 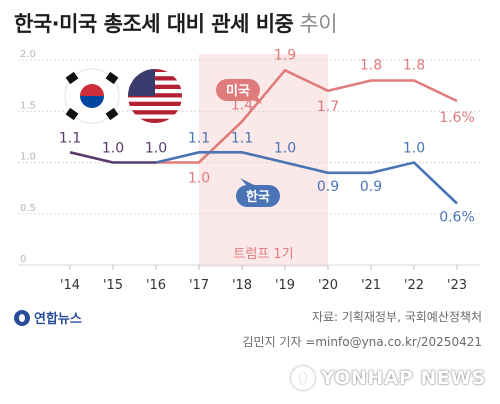 I want to click on y-tick-label: 2.0, so click(x=28, y=54).